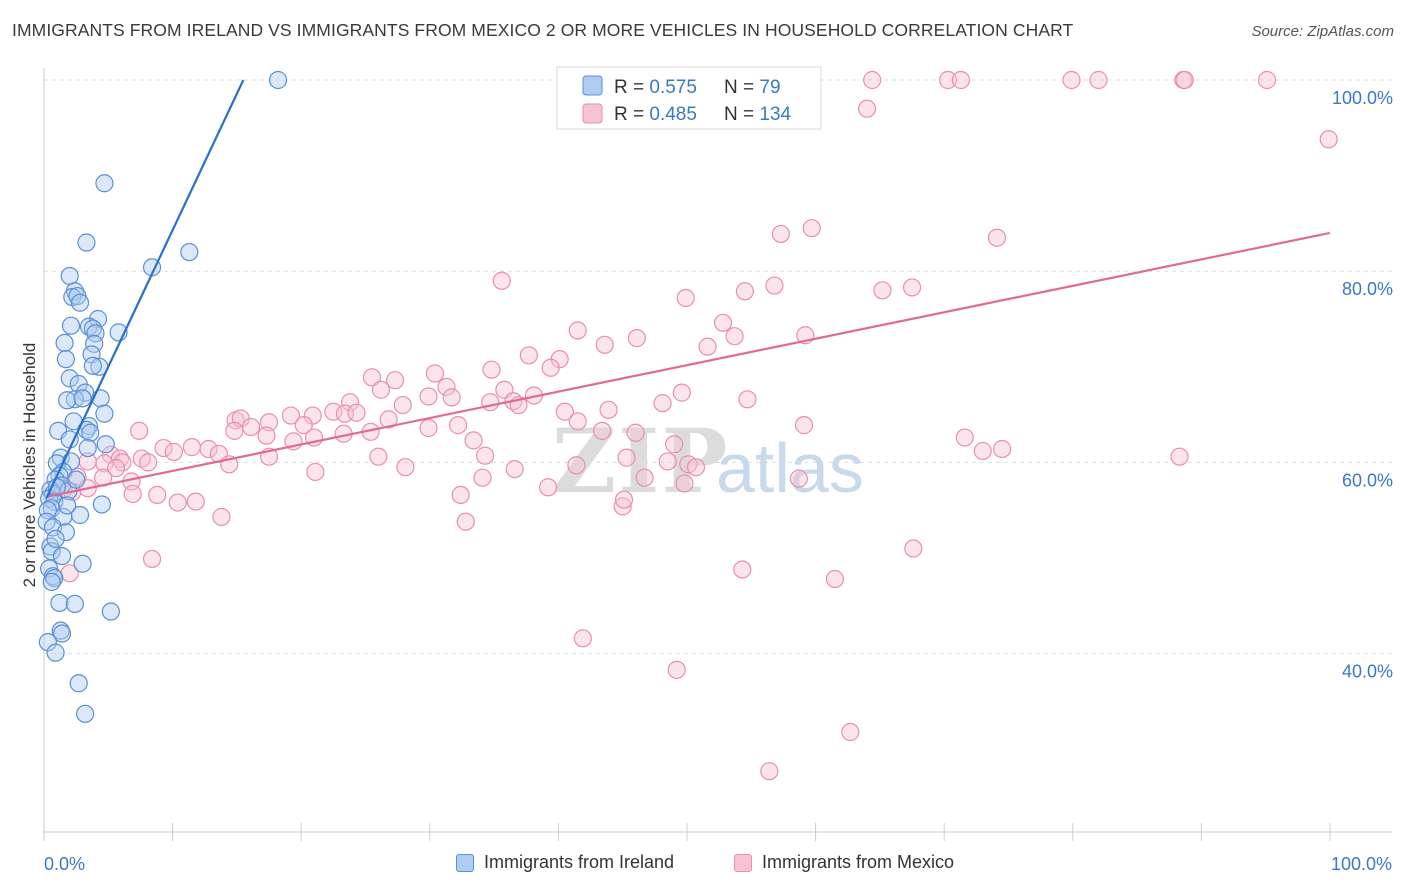 This screenshot has height=892, width=1406. I want to click on source-label: Source: ZipAtlas.com, so click(1322, 31).